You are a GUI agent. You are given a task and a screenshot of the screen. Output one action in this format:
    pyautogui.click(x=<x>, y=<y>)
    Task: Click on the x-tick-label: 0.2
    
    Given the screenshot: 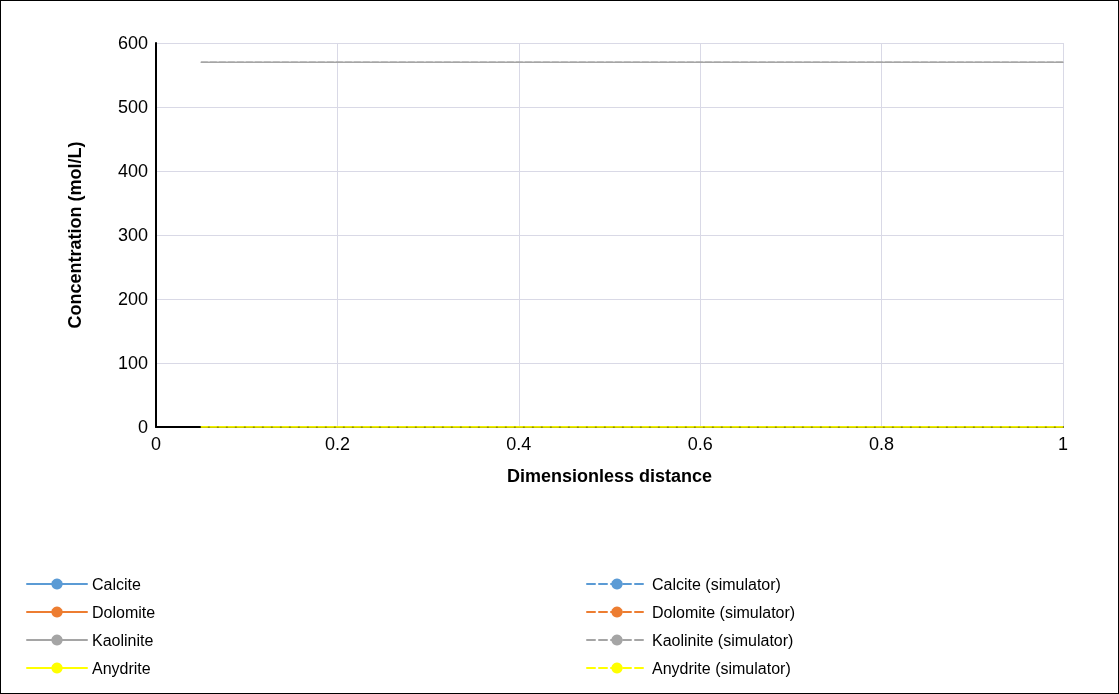 What is the action you would take?
    pyautogui.click(x=337, y=444)
    